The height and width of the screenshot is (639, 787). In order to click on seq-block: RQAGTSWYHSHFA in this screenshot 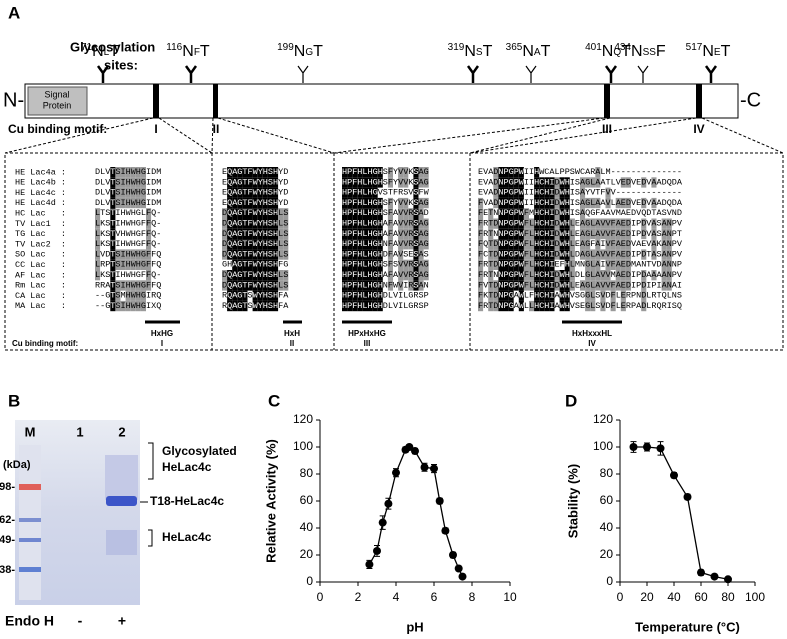, I will do `click(255, 296)`.